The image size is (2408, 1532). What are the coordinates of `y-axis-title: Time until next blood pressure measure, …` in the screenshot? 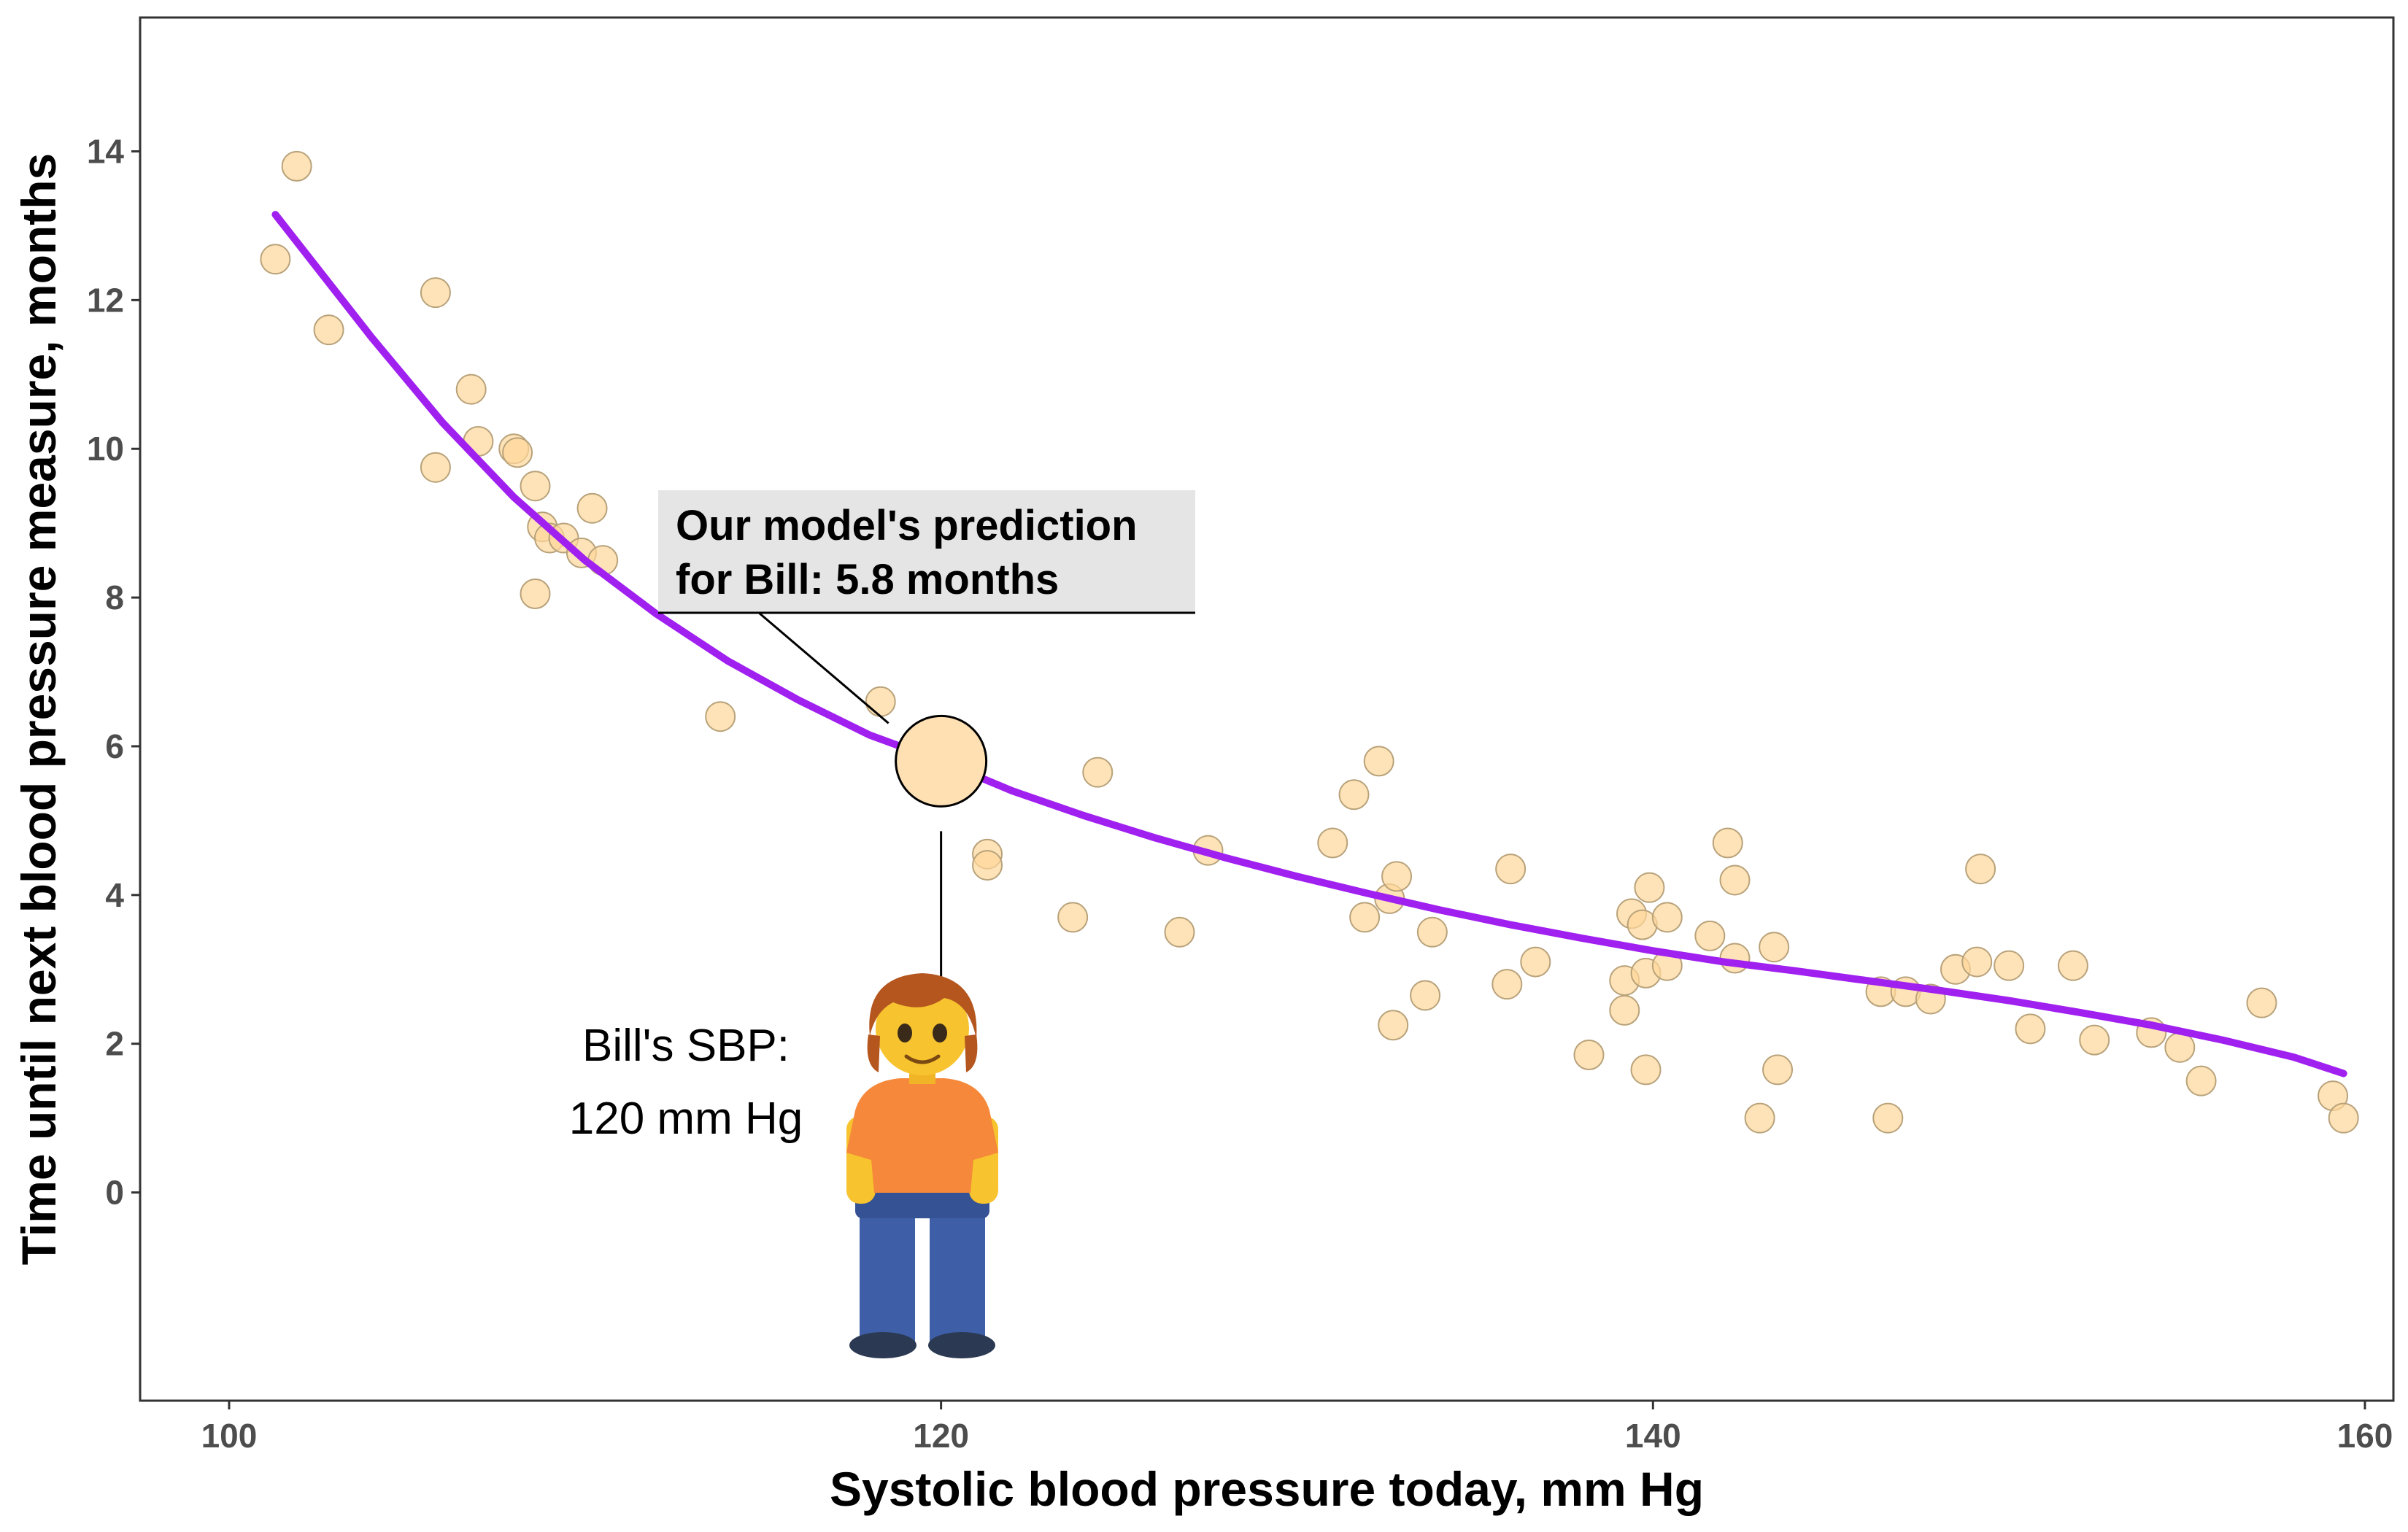 It's located at (39, 709).